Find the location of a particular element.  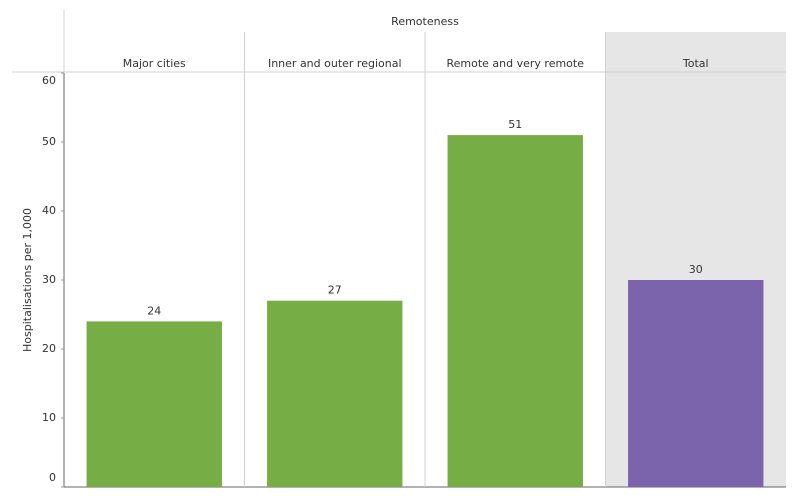

value-label: 30 is located at coordinates (696, 269).